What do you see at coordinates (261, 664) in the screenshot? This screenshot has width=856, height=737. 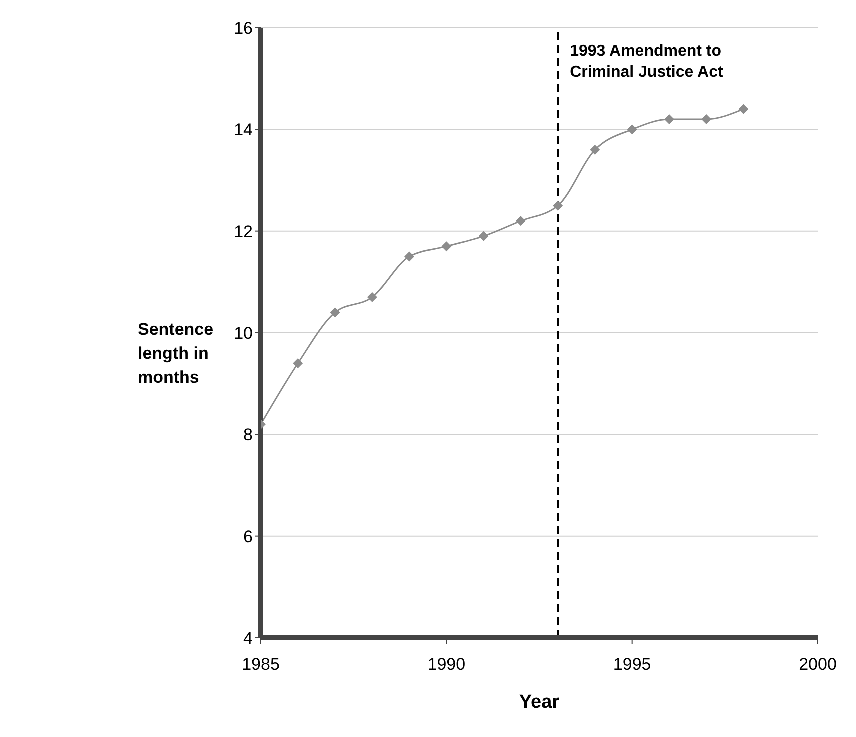 I see `x-tick-label: 1985` at bounding box center [261, 664].